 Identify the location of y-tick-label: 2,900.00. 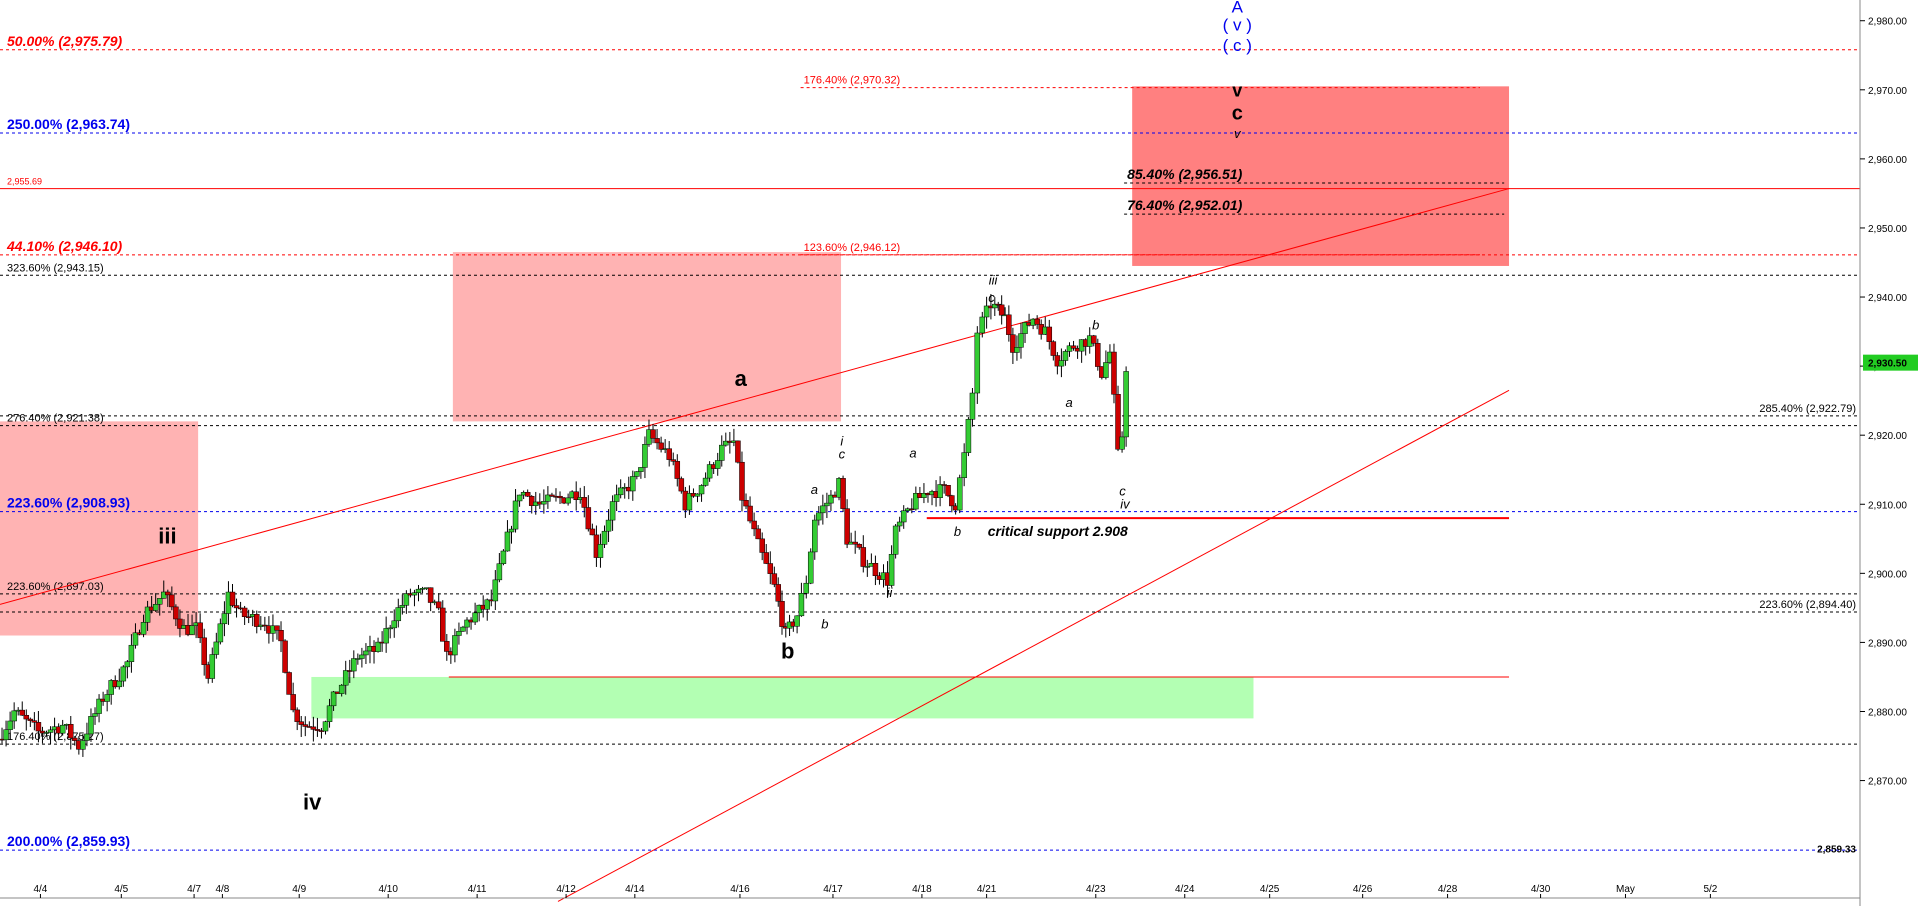
(1887, 574).